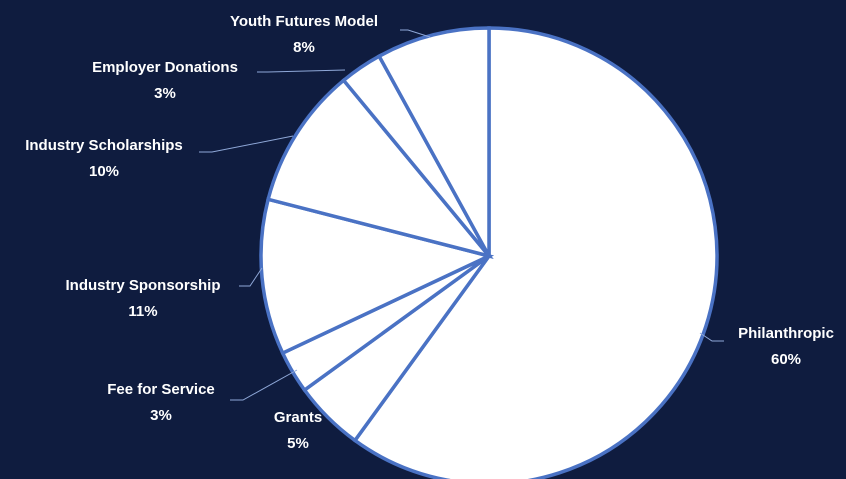  Describe the element at coordinates (165, 93) in the screenshot. I see `data-label-value-employer-donations: 3%` at that location.